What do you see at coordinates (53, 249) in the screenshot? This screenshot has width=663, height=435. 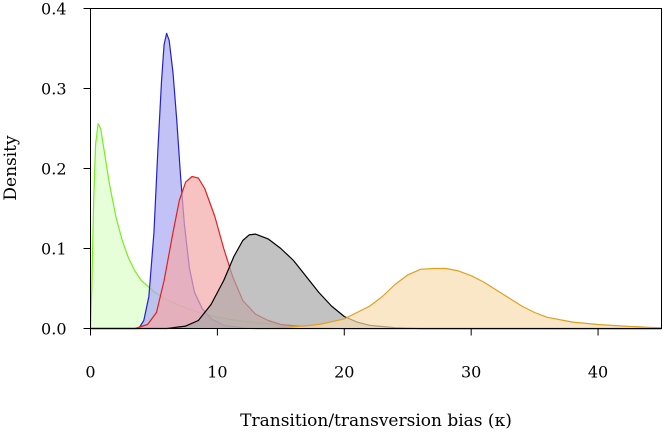 I see `y-tick-label: 0.1` at bounding box center [53, 249].